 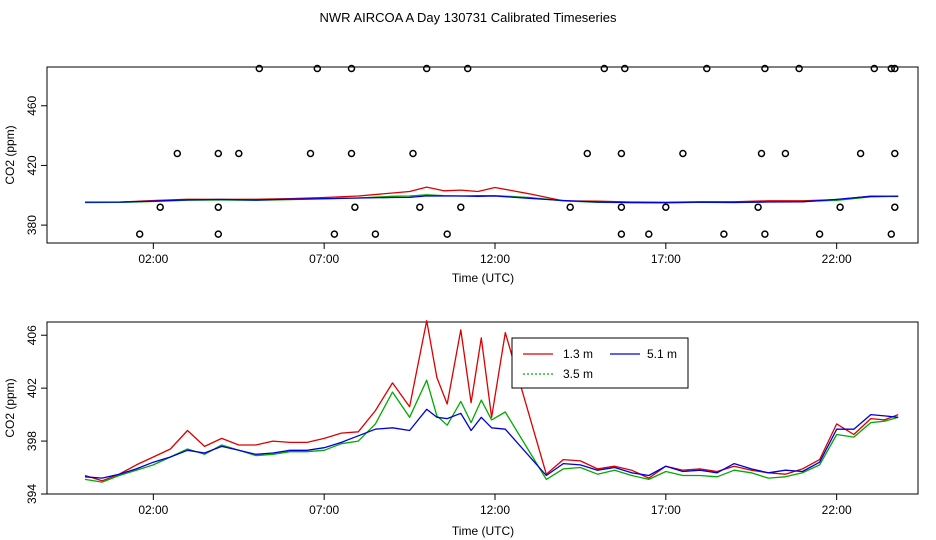 What do you see at coordinates (10, 154) in the screenshot?
I see `top-y-axis-label: CO2 (ppm)` at bounding box center [10, 154].